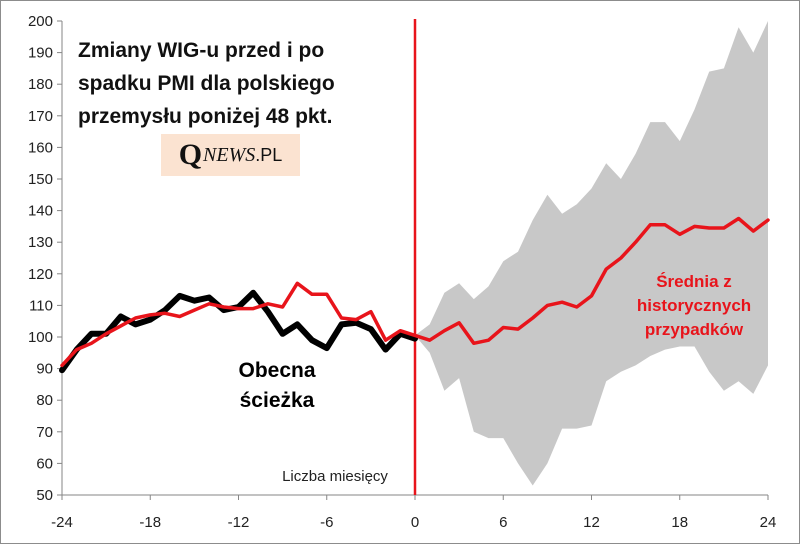 The height and width of the screenshot is (544, 800). Describe the element at coordinates (201, 50) in the screenshot. I see `chart-title-line: Zmiany WIG-u przed i po` at that location.